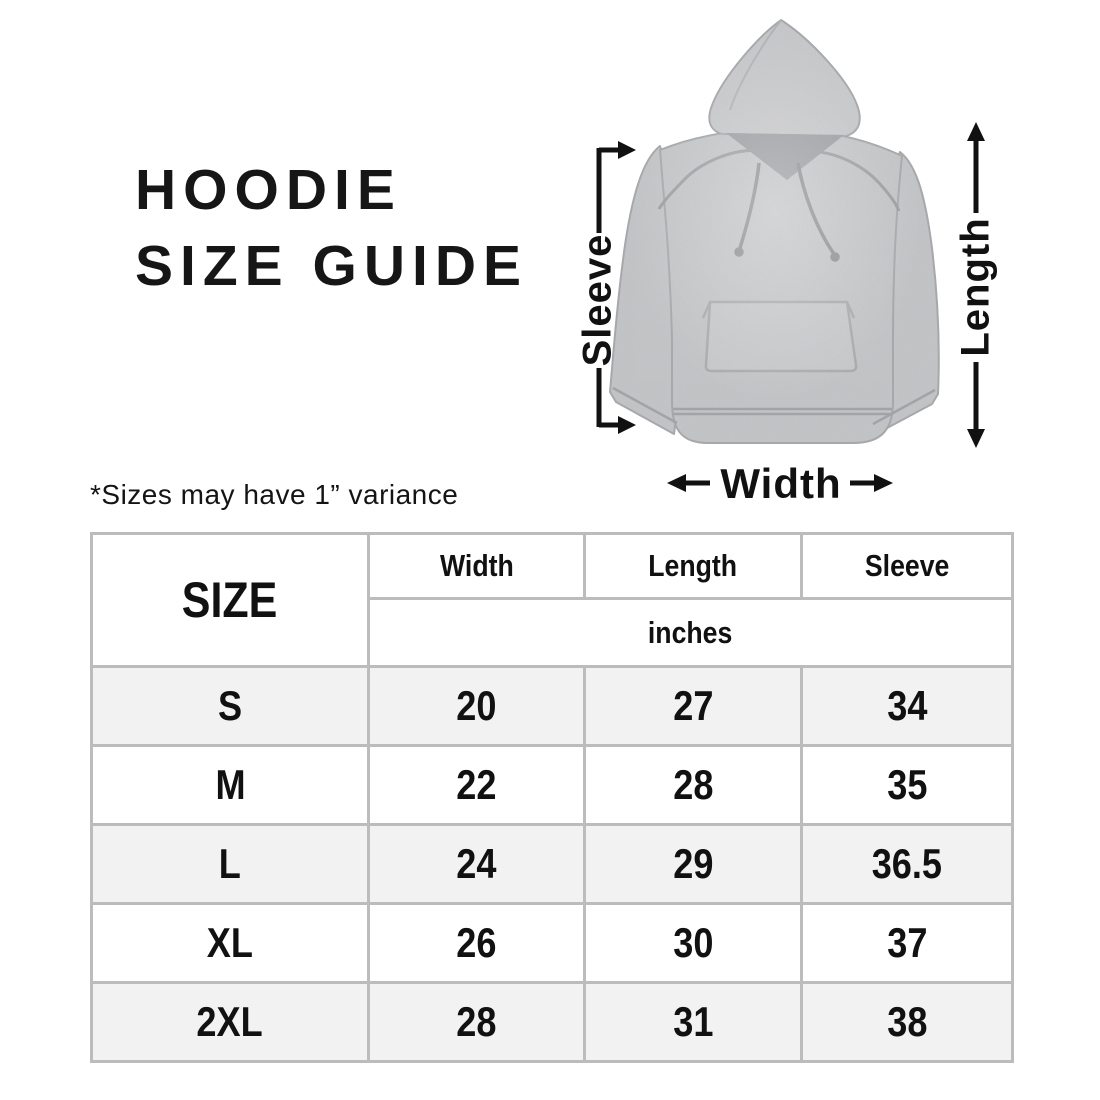  I want to click on sleeve-header-text: Sleeve, so click(907, 565).